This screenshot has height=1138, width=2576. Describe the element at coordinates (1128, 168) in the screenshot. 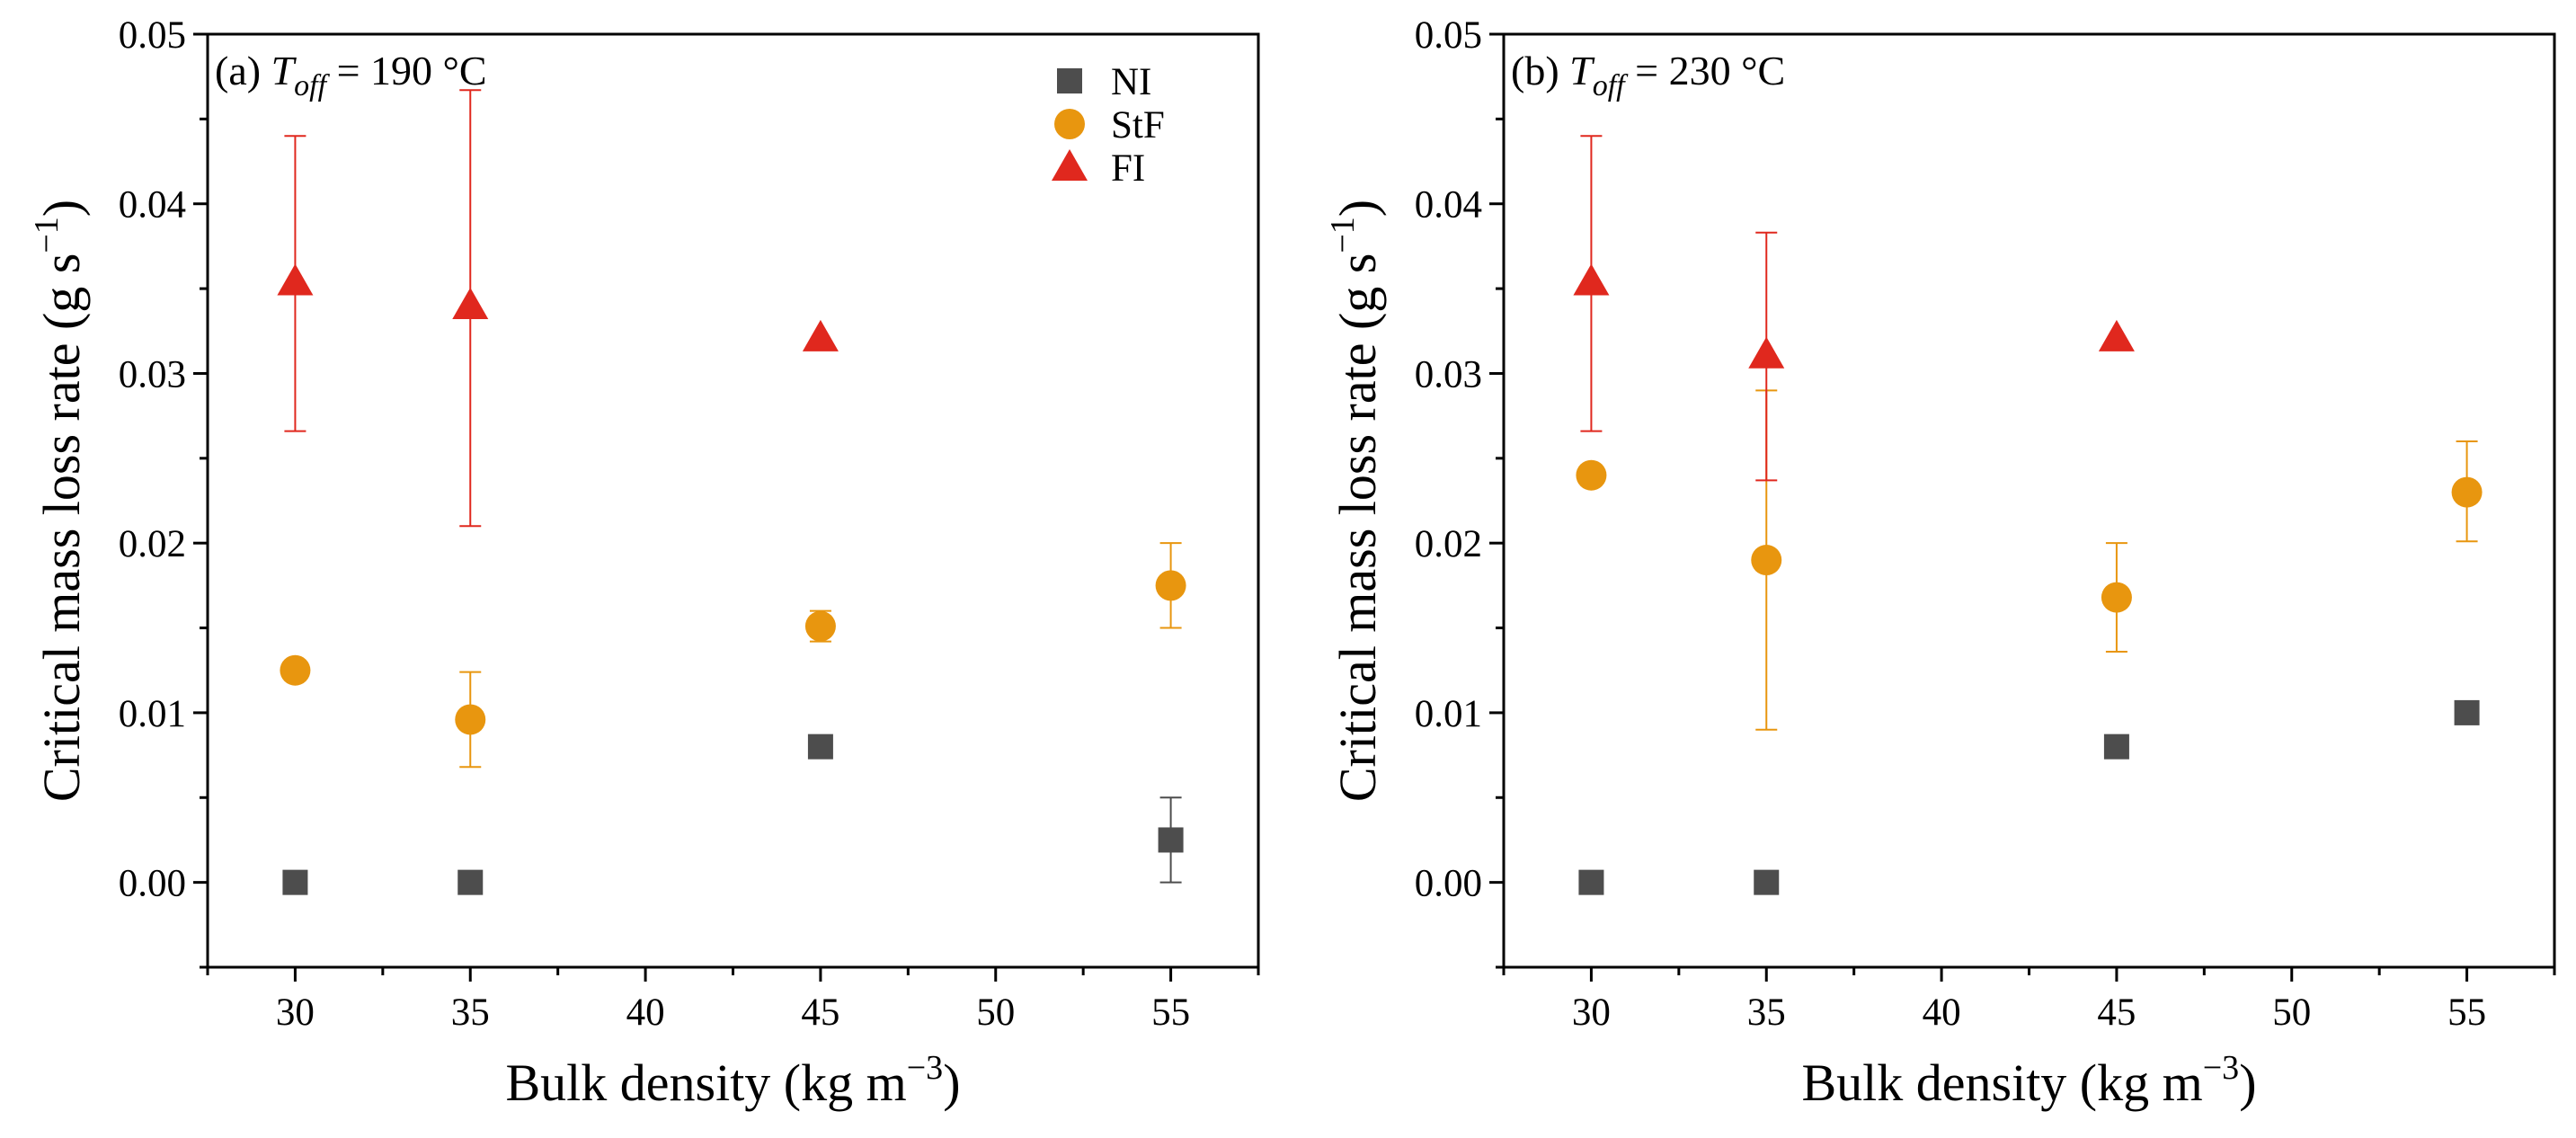

I see `legend-label-FI: FI` at that location.